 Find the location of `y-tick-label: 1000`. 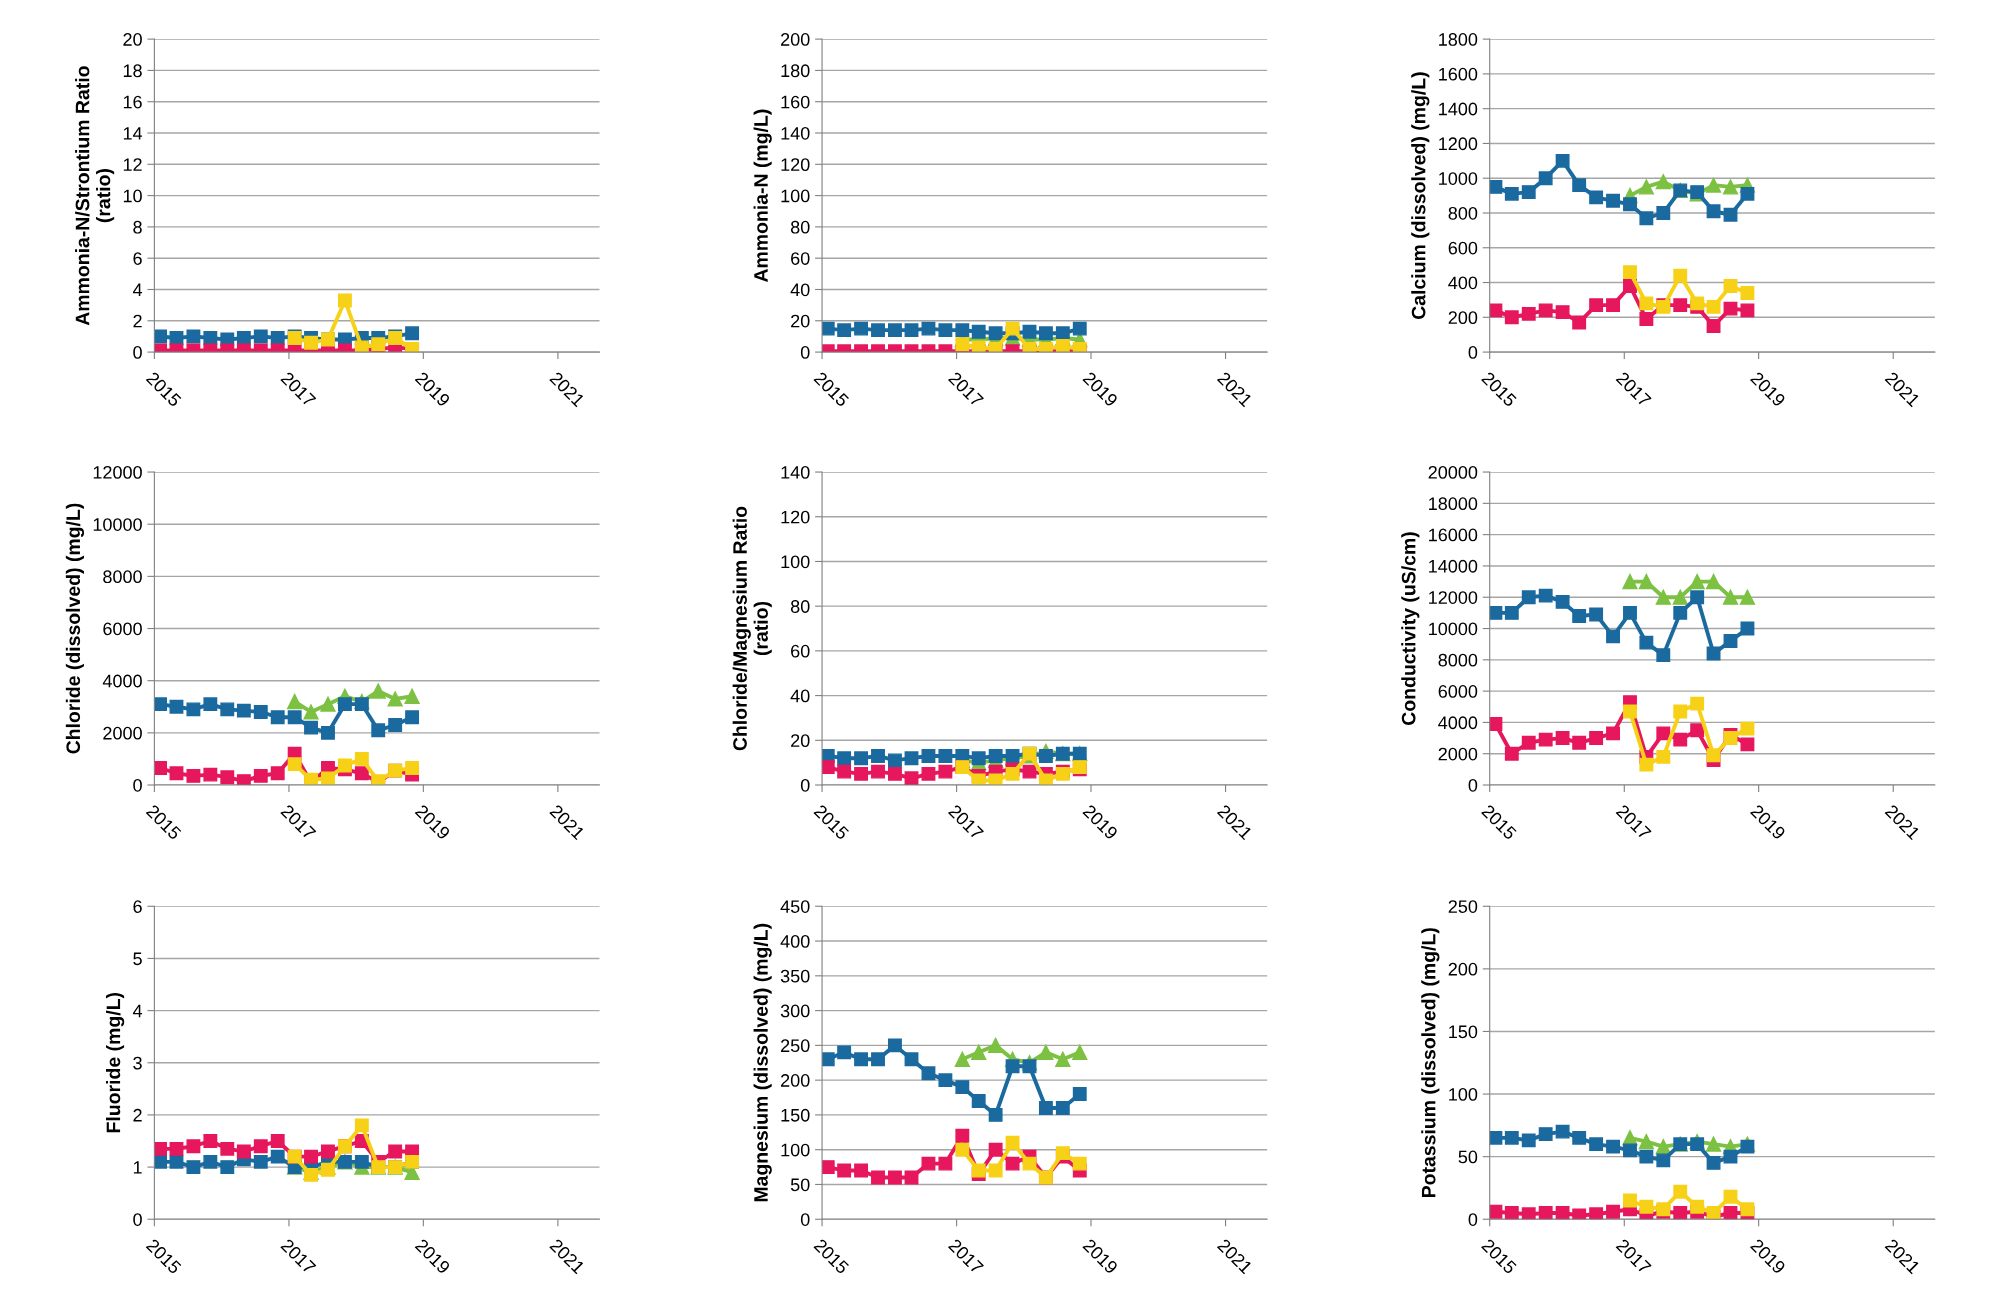

y-tick-label: 1000 is located at coordinates (1458, 178).